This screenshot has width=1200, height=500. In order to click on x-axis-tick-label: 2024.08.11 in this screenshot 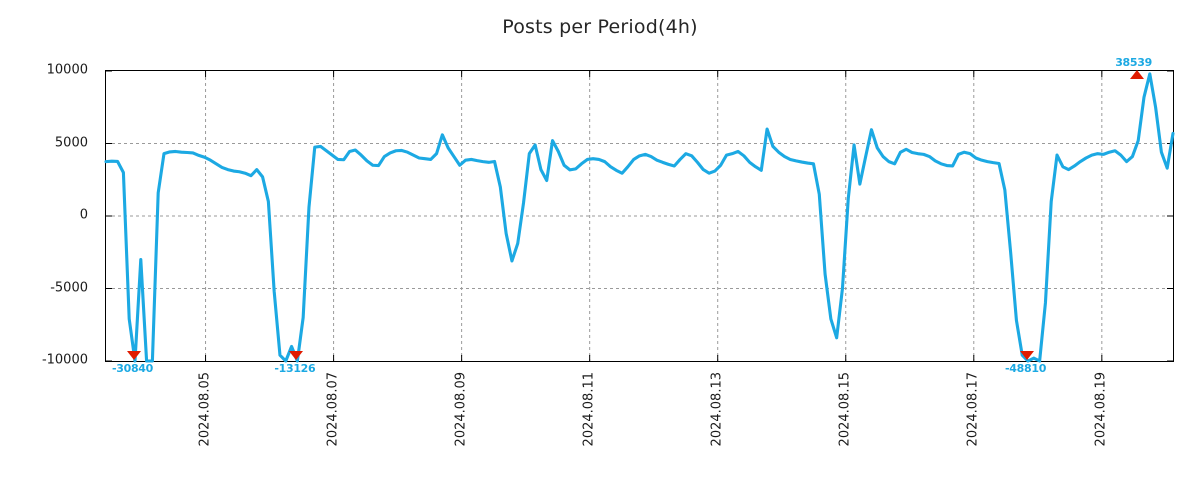, I will do `click(589, 409)`.